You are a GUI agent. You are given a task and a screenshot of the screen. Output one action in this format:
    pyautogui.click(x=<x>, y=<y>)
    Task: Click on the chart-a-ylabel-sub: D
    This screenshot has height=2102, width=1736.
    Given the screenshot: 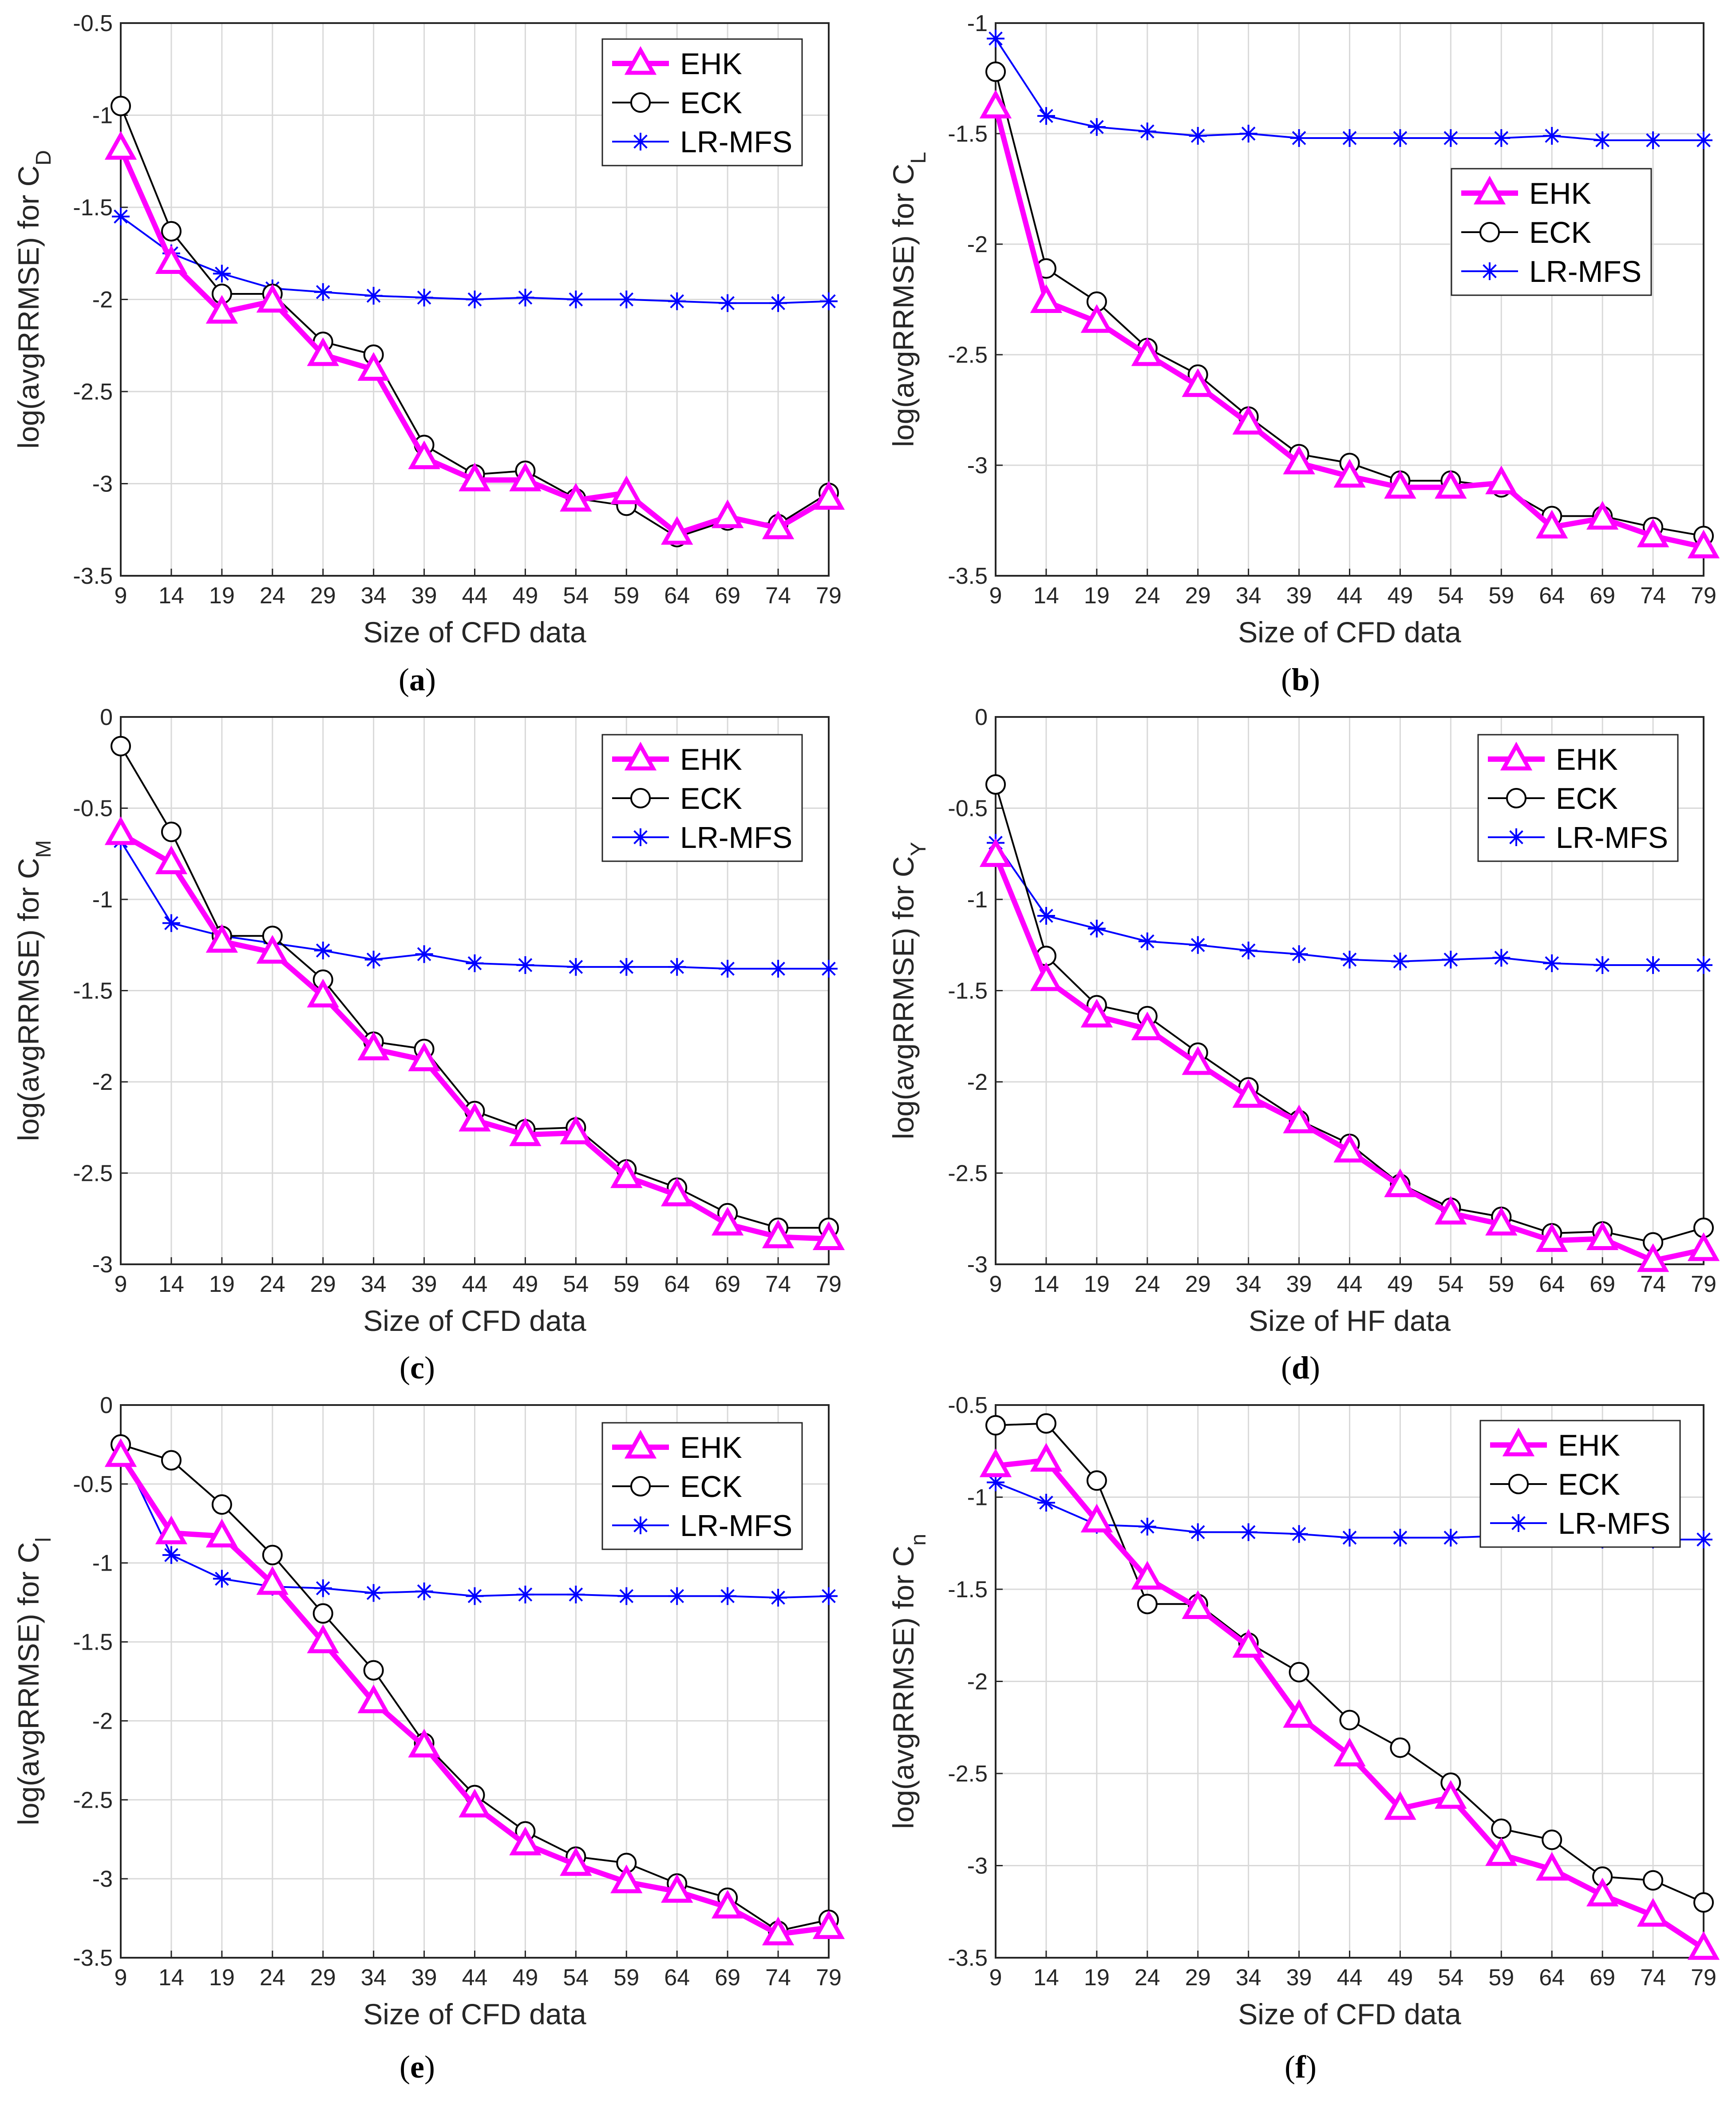 What is the action you would take?
    pyautogui.click(x=43, y=158)
    